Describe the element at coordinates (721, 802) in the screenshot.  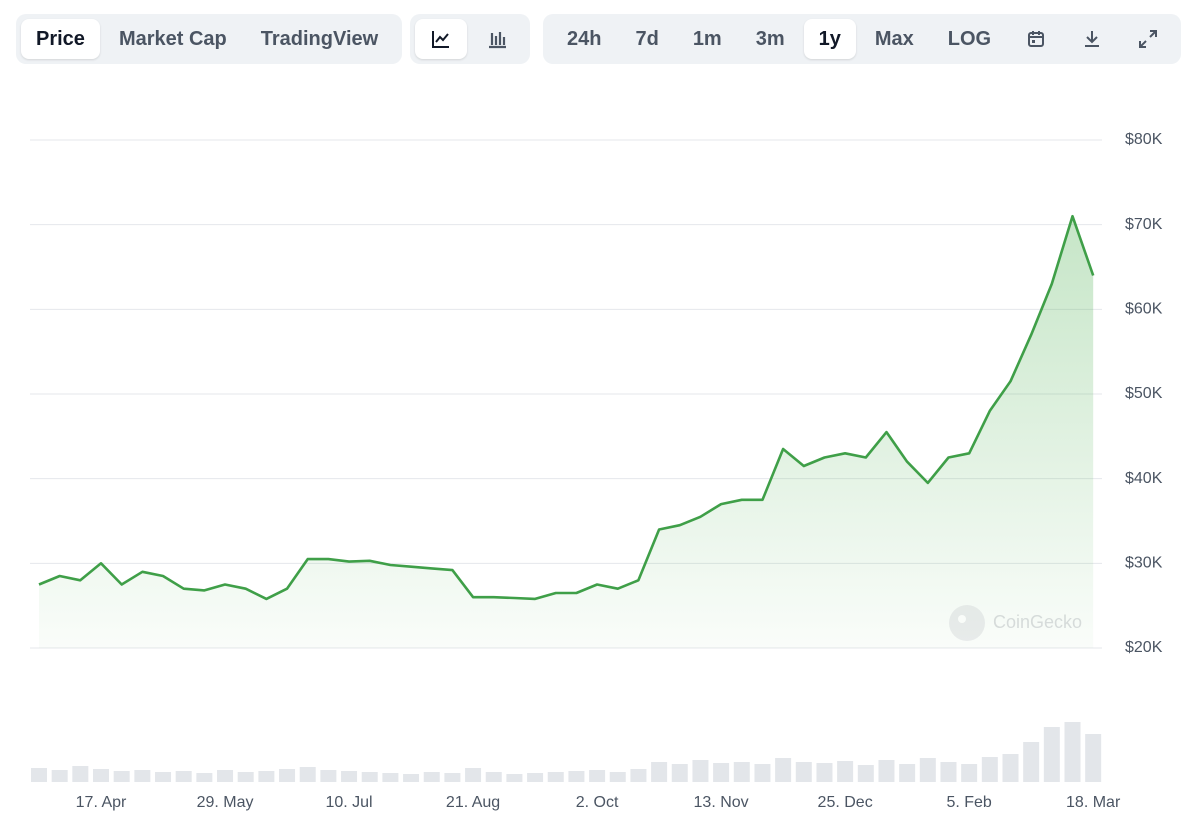
I see `x-tick-label: 13. Nov` at that location.